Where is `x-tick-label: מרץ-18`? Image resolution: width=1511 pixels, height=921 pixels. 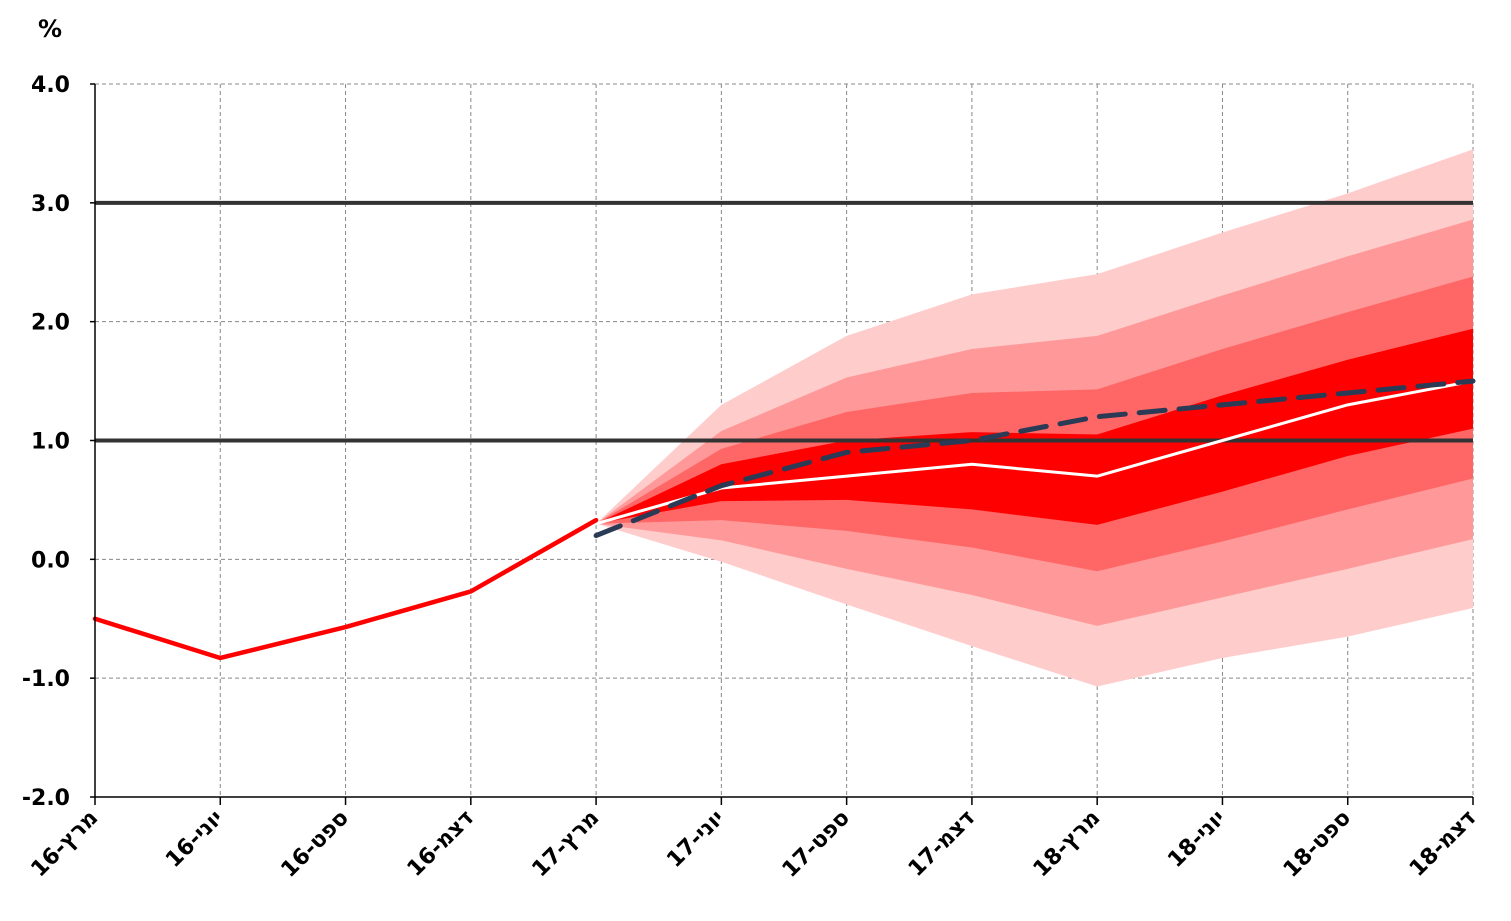
x-tick-label: מרץ-18 is located at coordinates (1067, 844).